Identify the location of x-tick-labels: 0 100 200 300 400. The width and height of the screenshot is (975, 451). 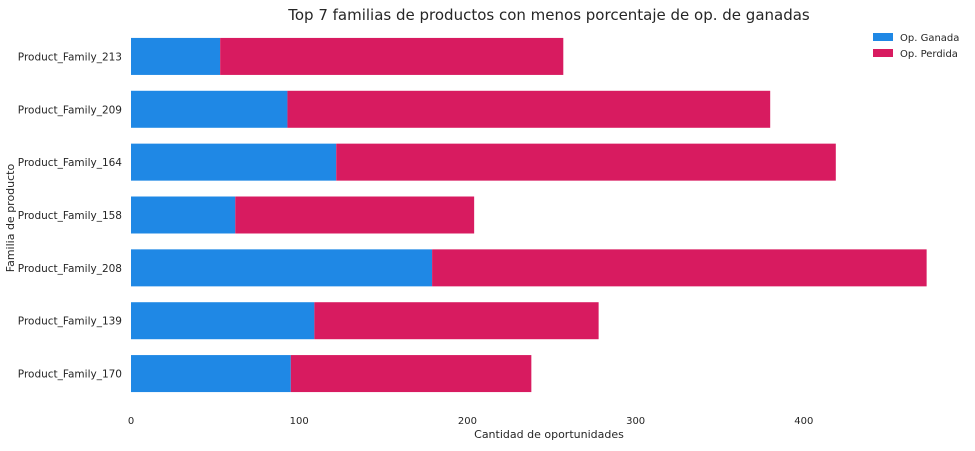
(471, 421).